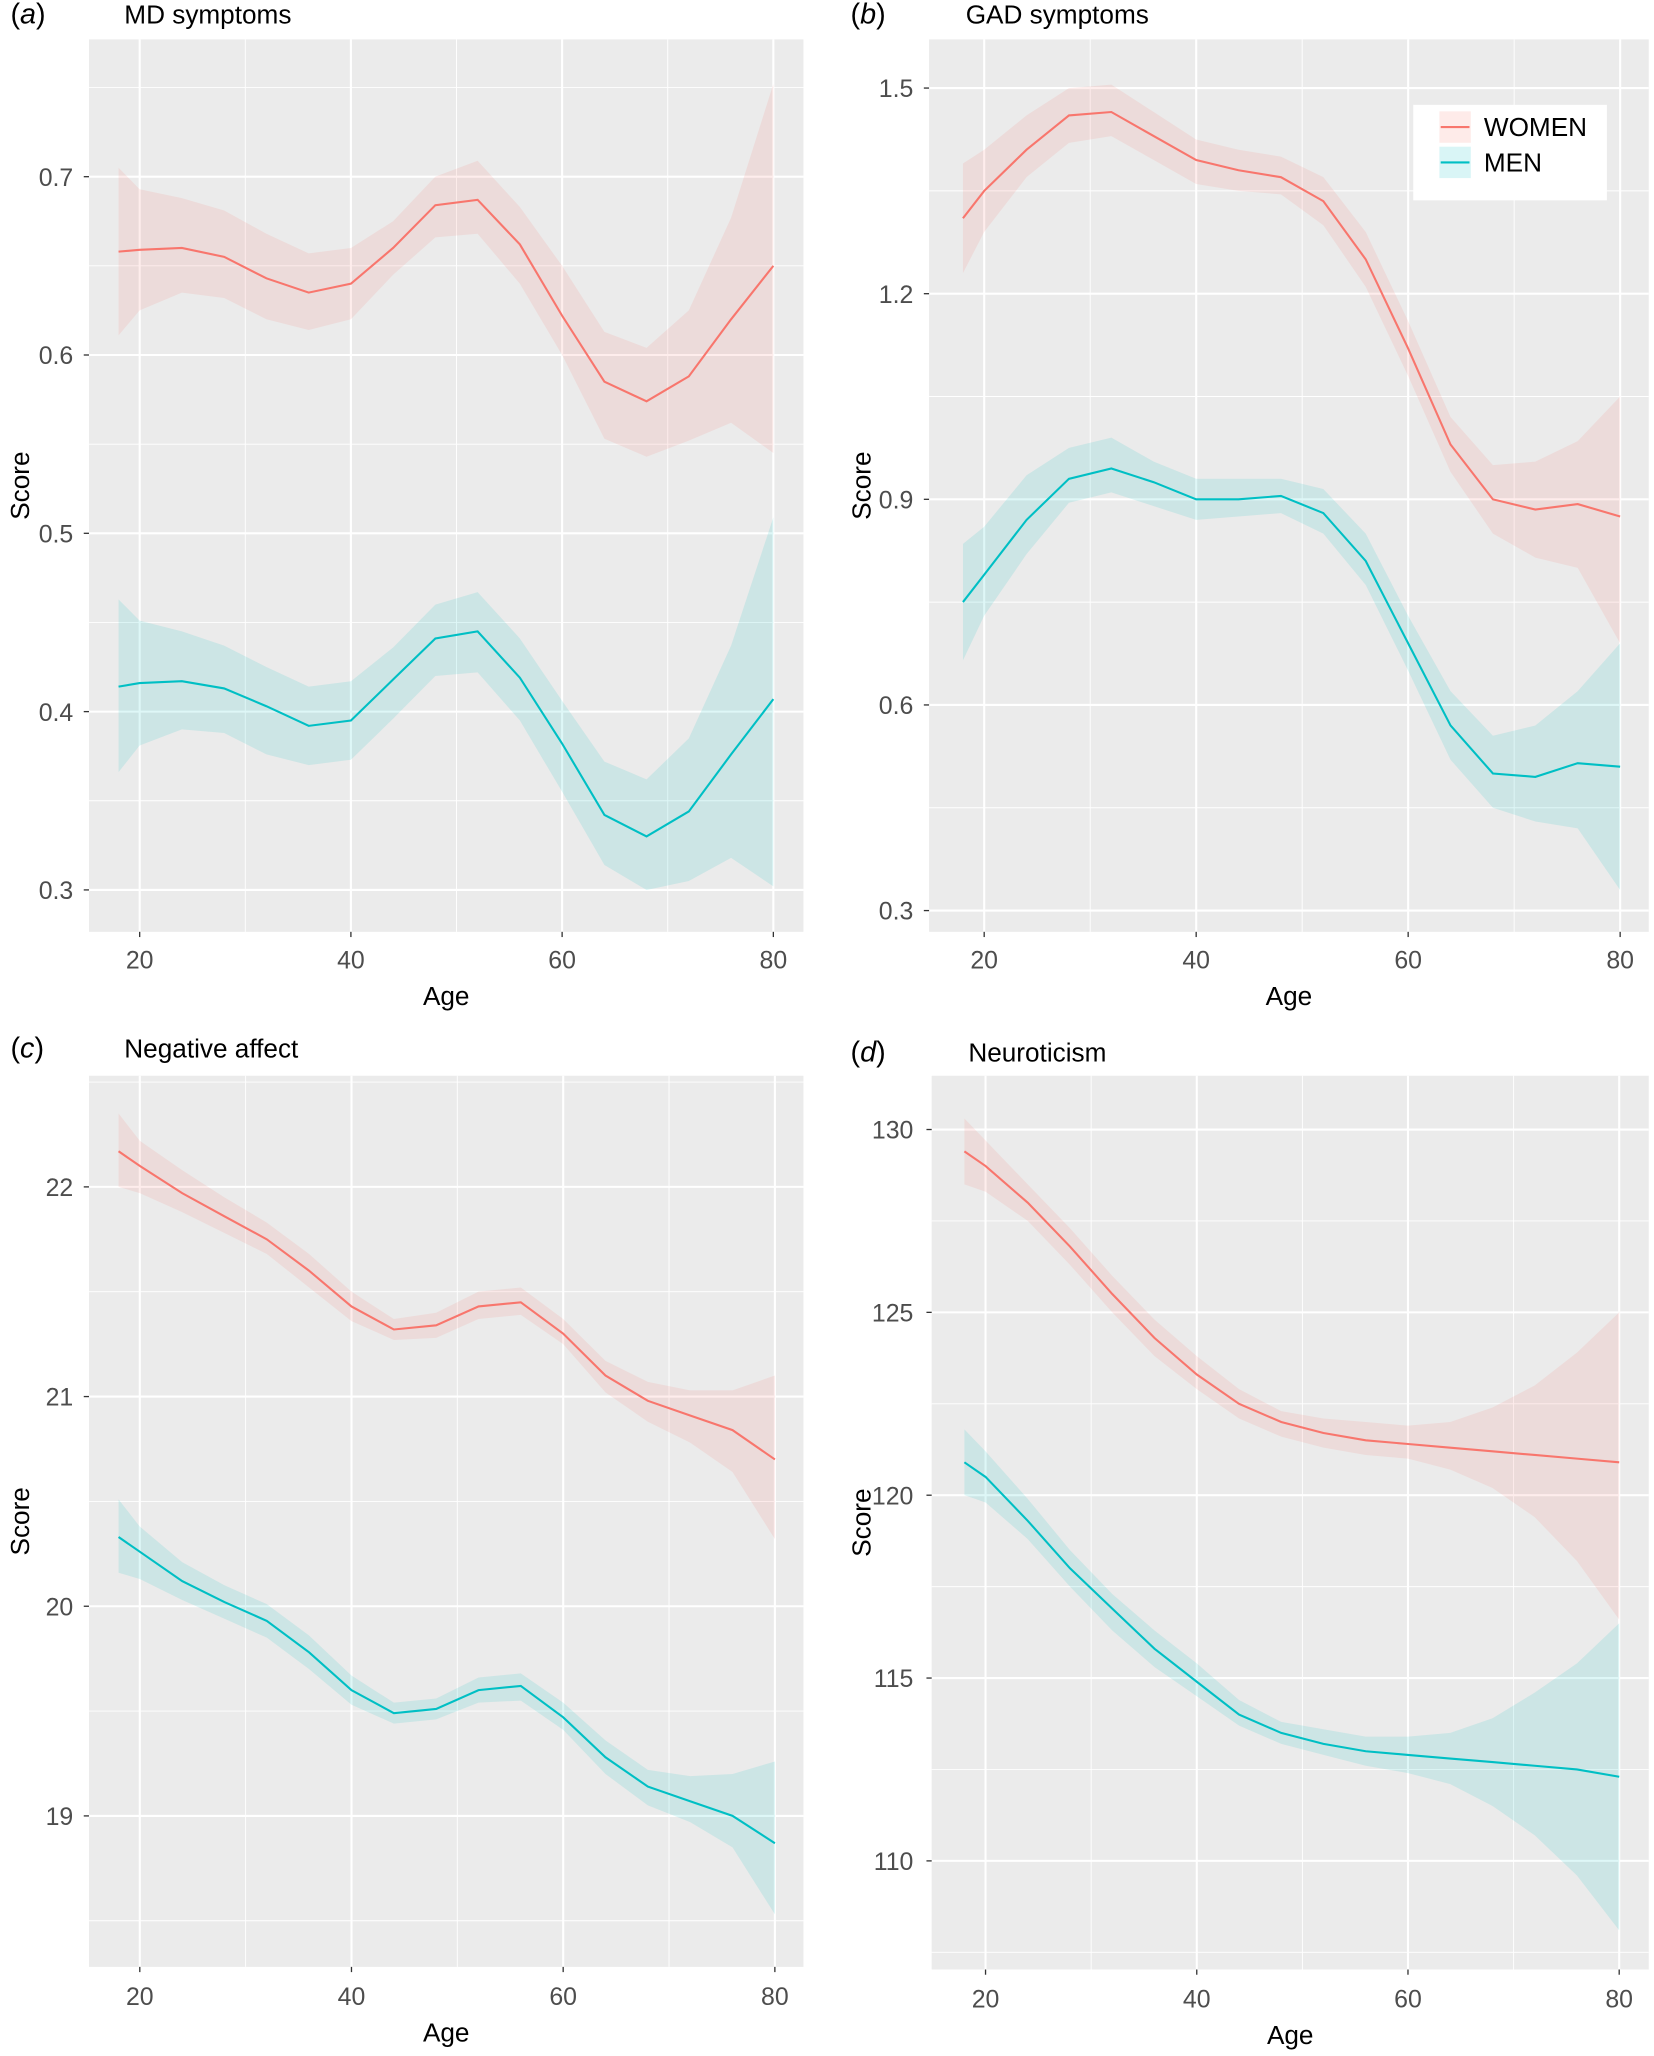  I want to click on y-tick-label: 0.4, so click(56, 713).